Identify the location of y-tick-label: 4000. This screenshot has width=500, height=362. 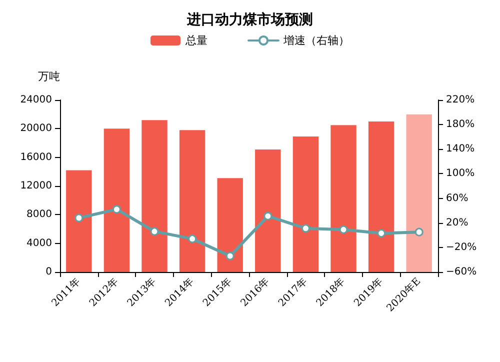
(39, 243).